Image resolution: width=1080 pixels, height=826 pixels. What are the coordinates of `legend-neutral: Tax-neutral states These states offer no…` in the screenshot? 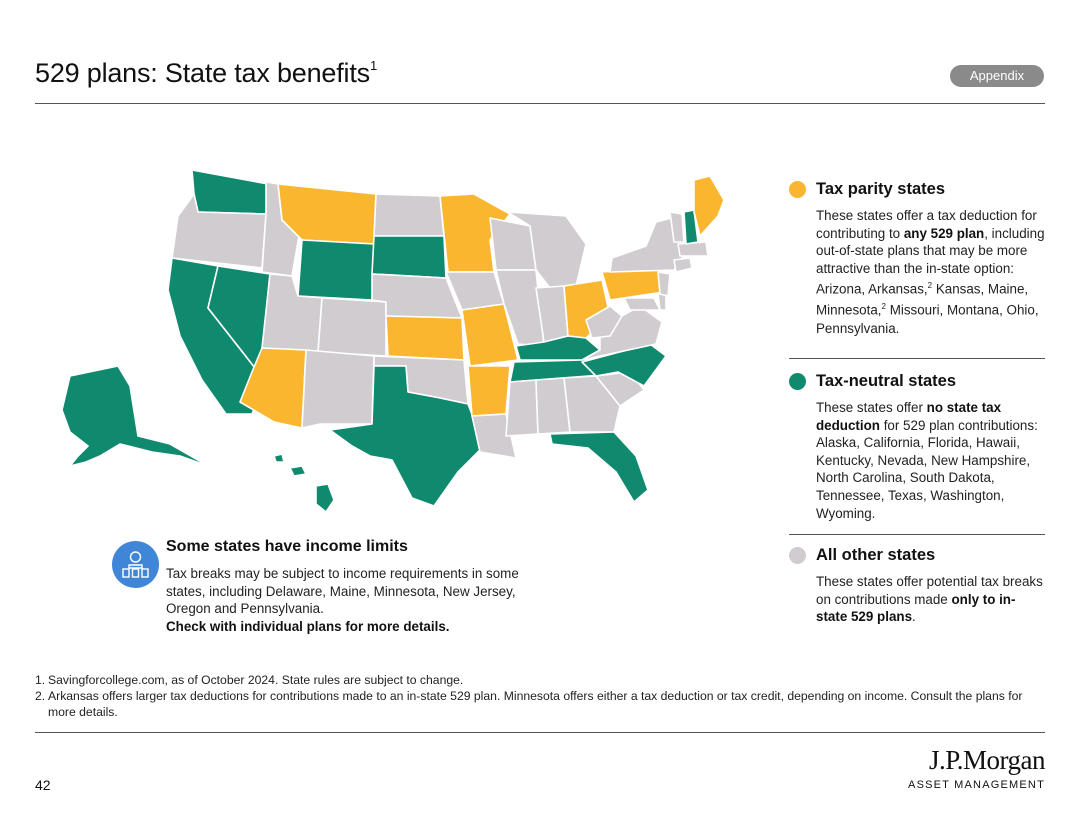 It's located at (917, 447).